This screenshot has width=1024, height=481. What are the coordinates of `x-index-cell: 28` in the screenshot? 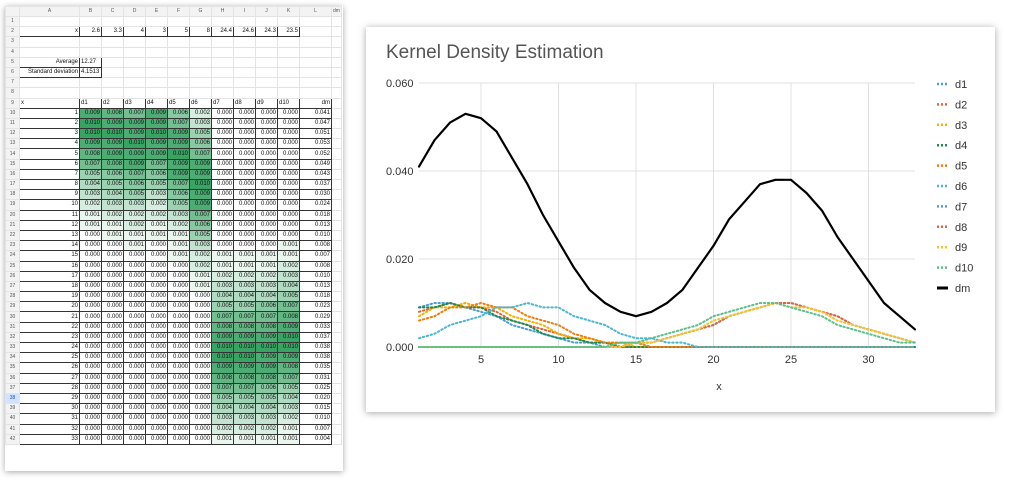 It's located at (49, 388).